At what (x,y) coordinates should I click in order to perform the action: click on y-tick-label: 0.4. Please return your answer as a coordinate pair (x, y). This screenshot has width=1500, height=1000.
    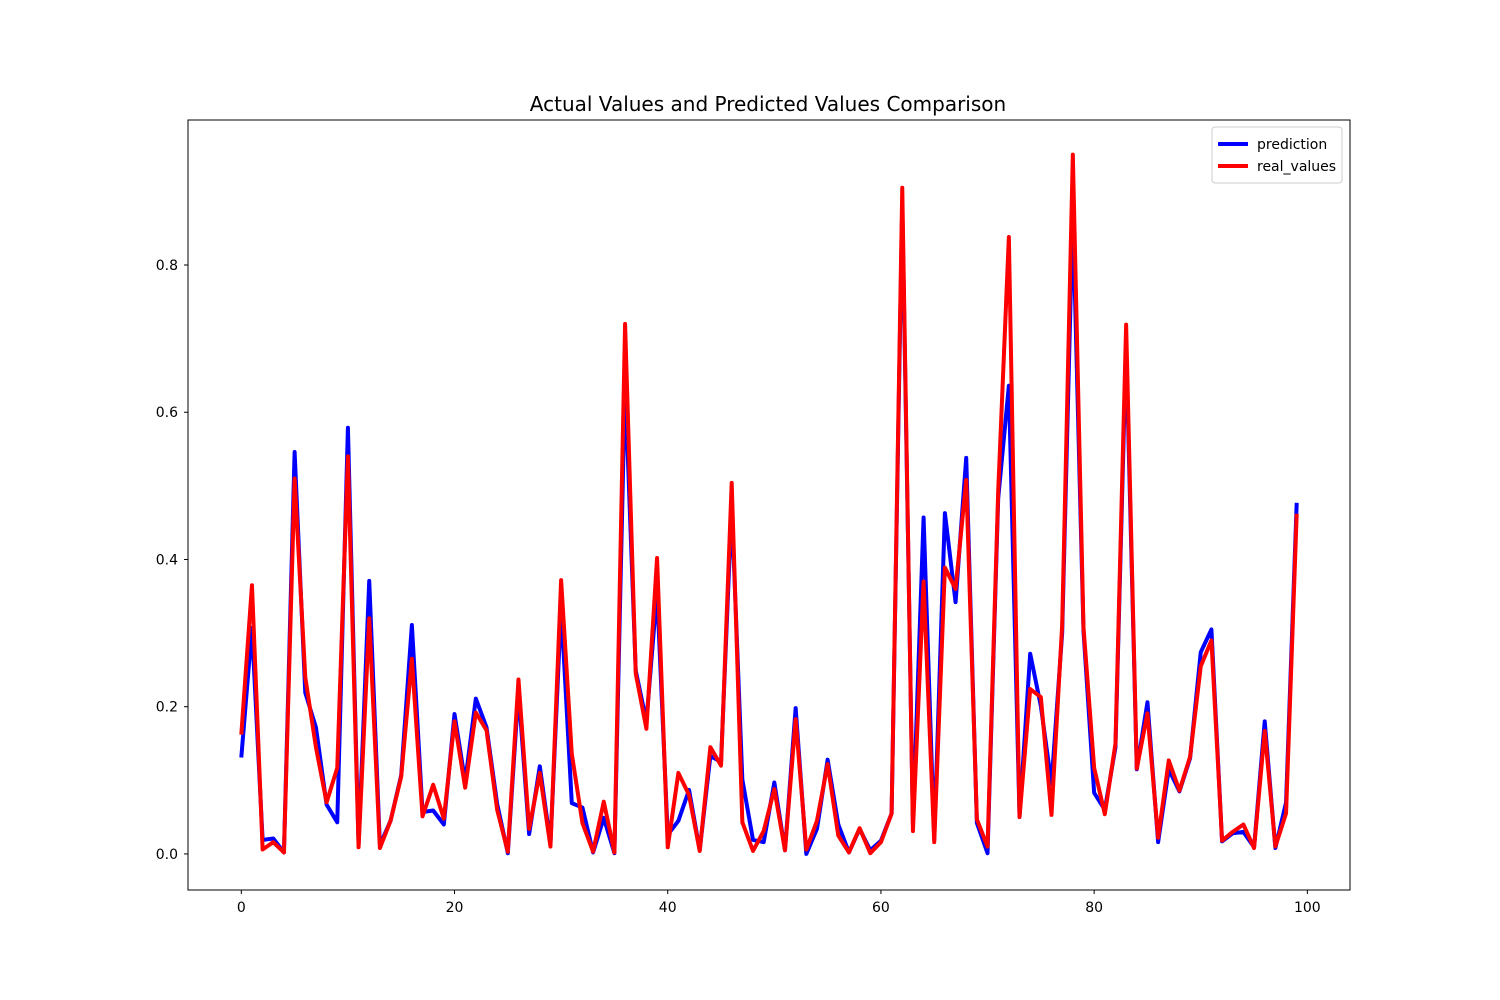
    Looking at the image, I should click on (167, 560).